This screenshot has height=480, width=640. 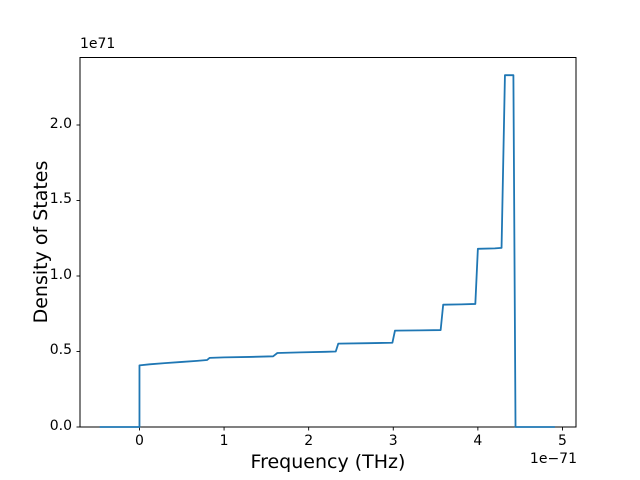 I want to click on y-tick-label: 1.0, so click(x=60, y=274).